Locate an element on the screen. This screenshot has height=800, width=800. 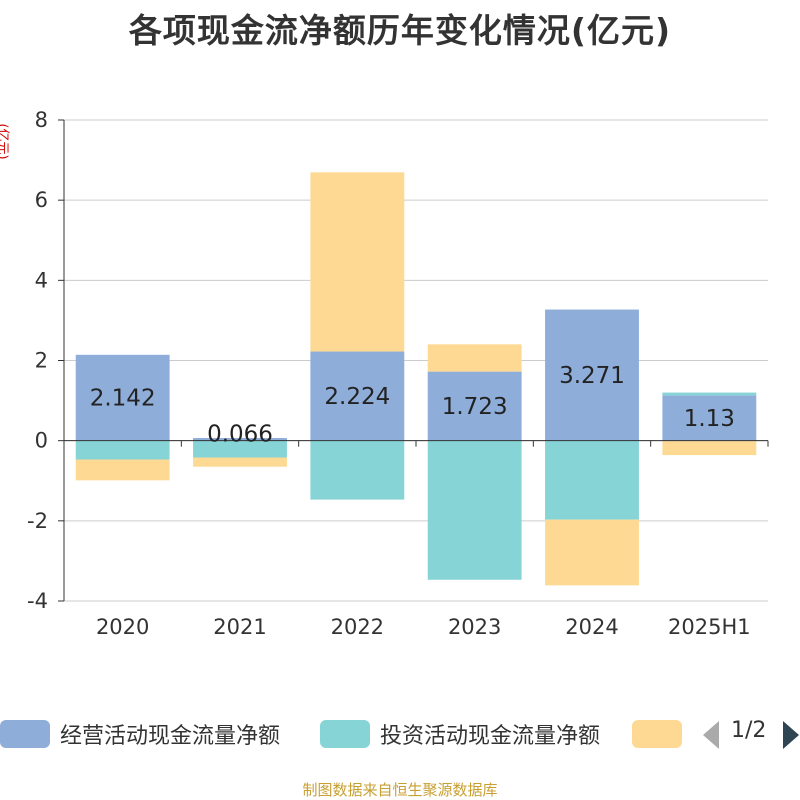
legend-item-investing: 投资活动现金流量净额 is located at coordinates (460, 734).